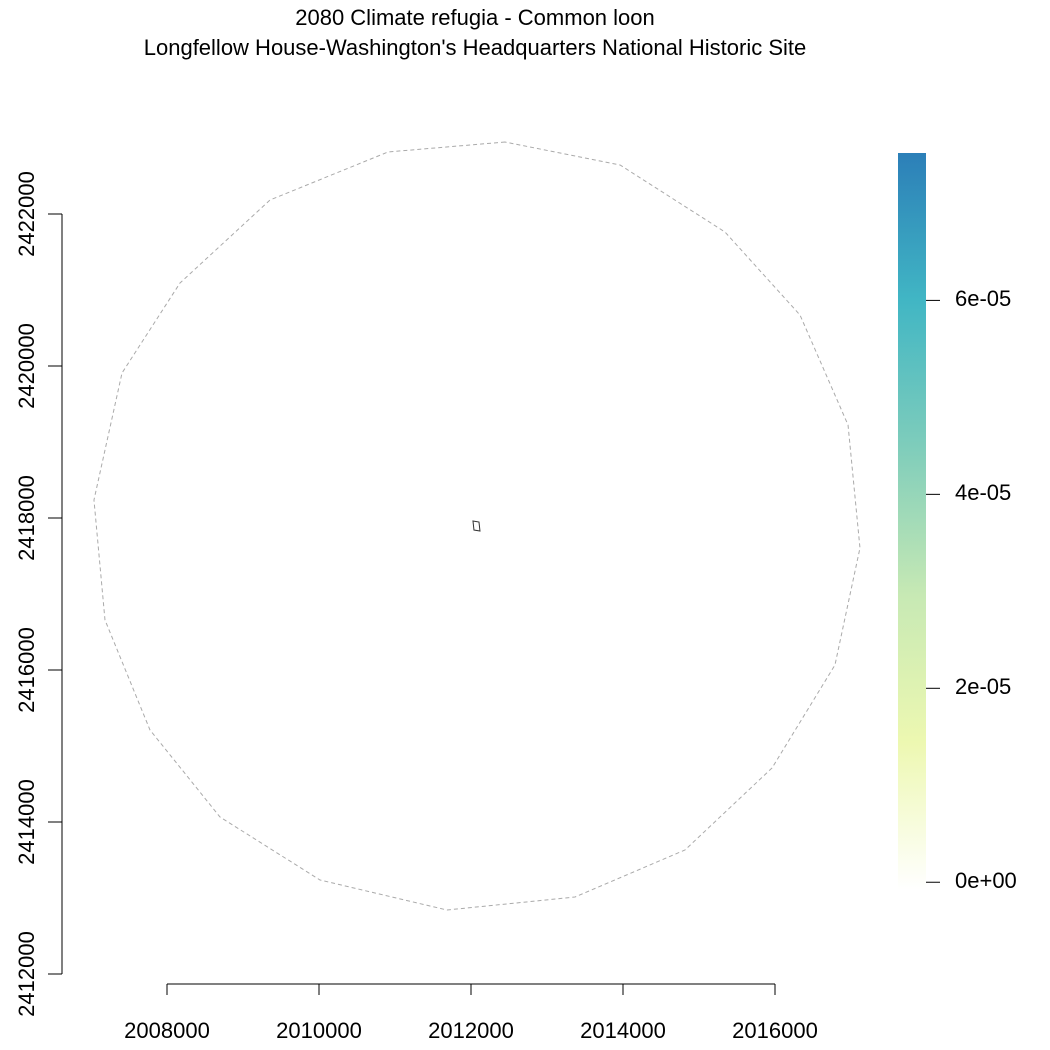 This screenshot has height=1050, width=1050. I want to click on y-tick-label: 2418000, so click(26, 518).